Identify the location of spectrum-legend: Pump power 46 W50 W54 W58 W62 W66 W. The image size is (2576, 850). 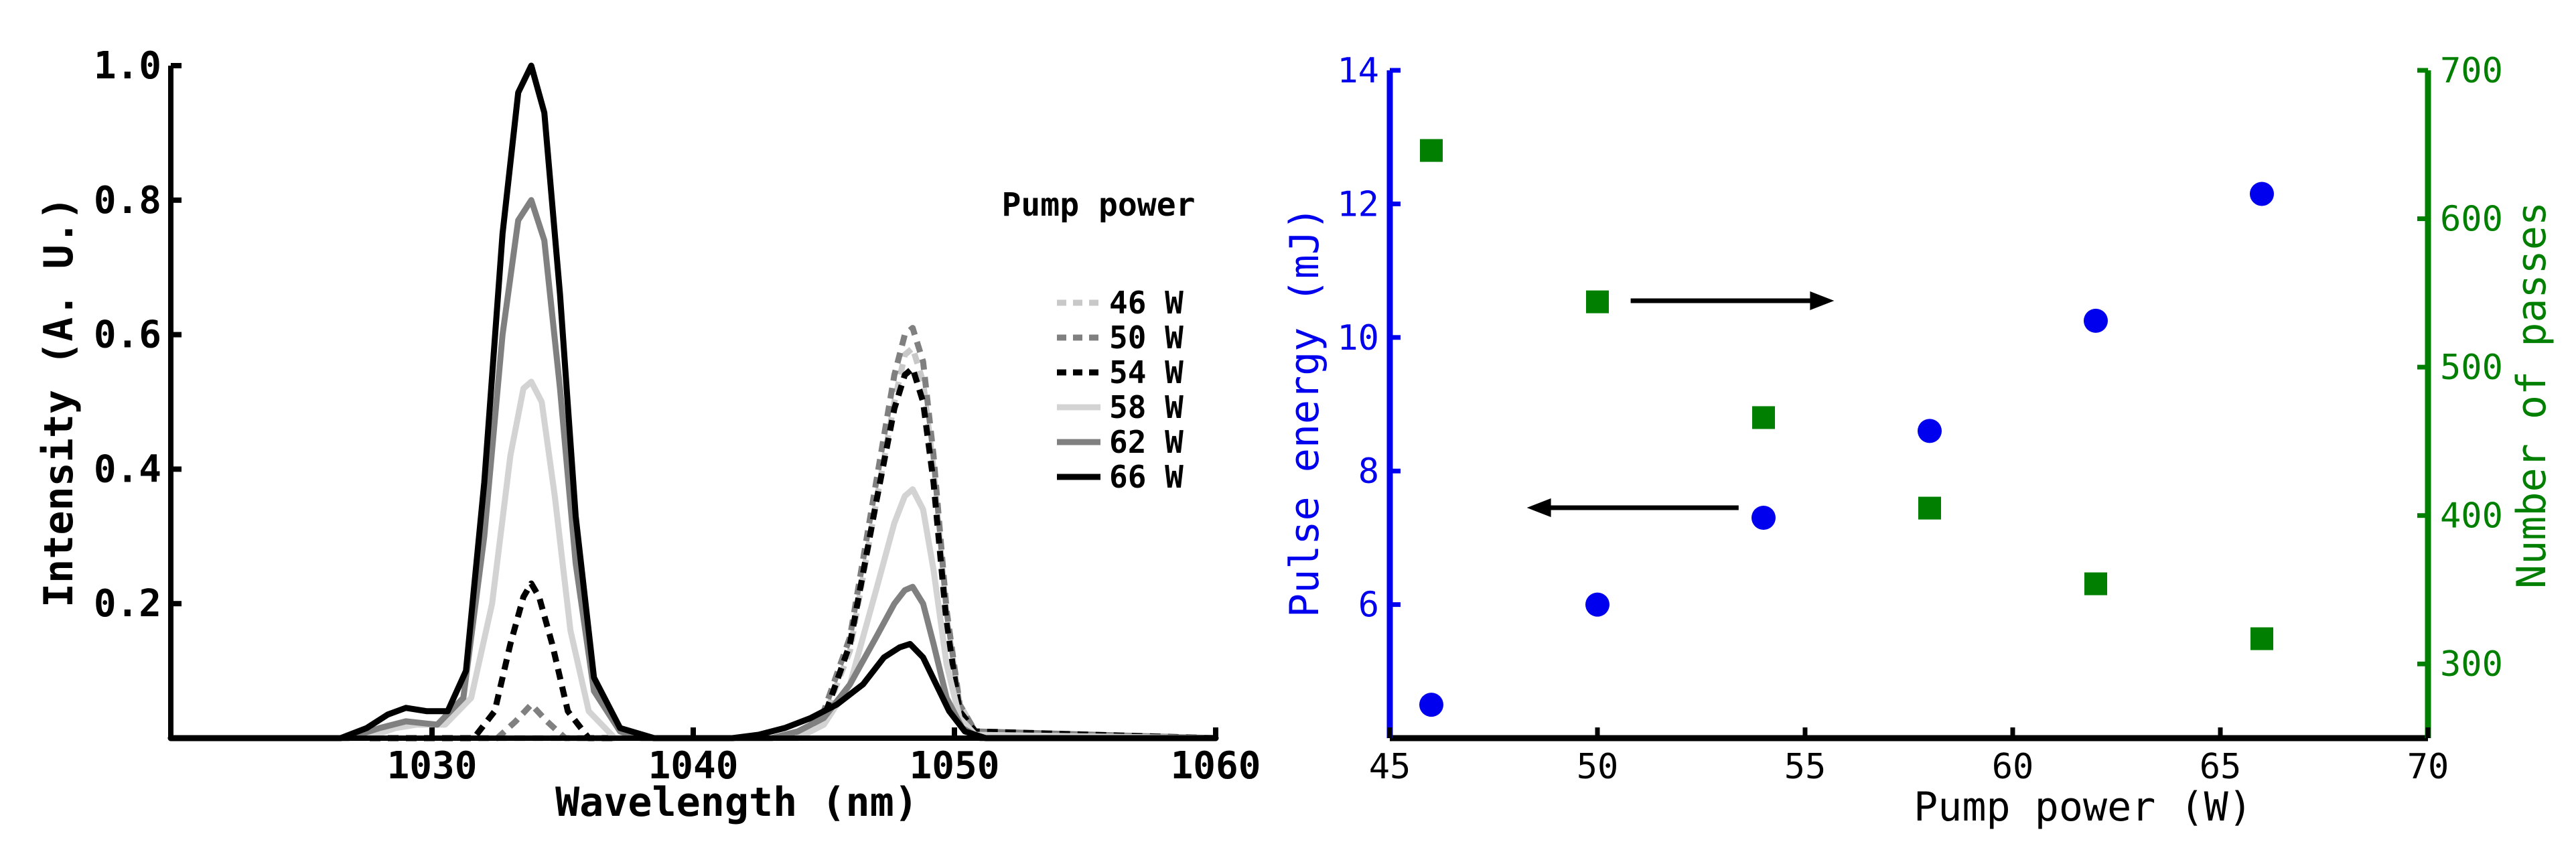
(1099, 340).